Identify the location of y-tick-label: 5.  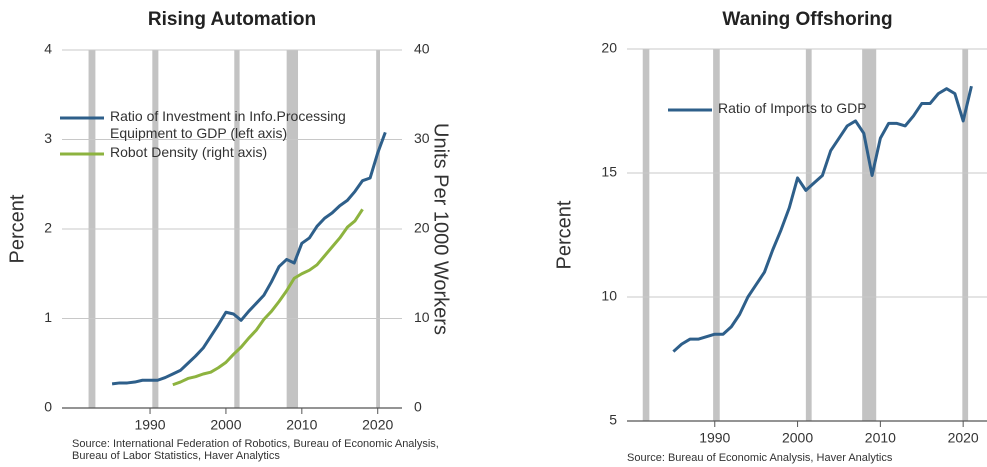
(613, 420).